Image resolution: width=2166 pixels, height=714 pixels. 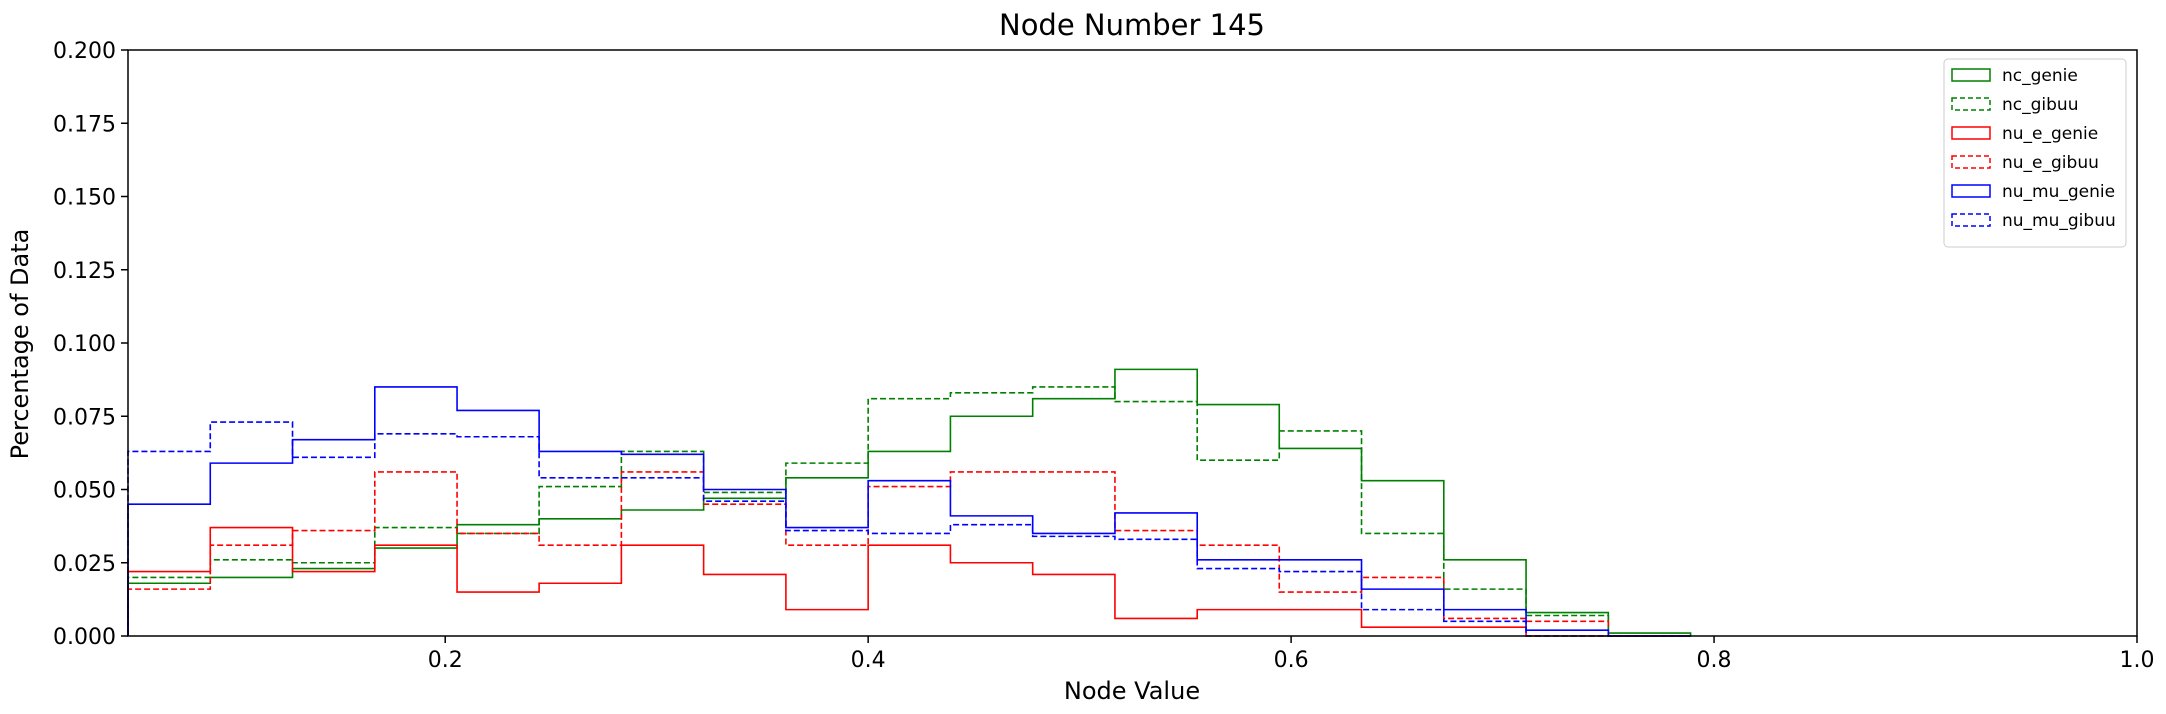 I want to click on y-tick-label: 0.050, so click(x=84, y=491).